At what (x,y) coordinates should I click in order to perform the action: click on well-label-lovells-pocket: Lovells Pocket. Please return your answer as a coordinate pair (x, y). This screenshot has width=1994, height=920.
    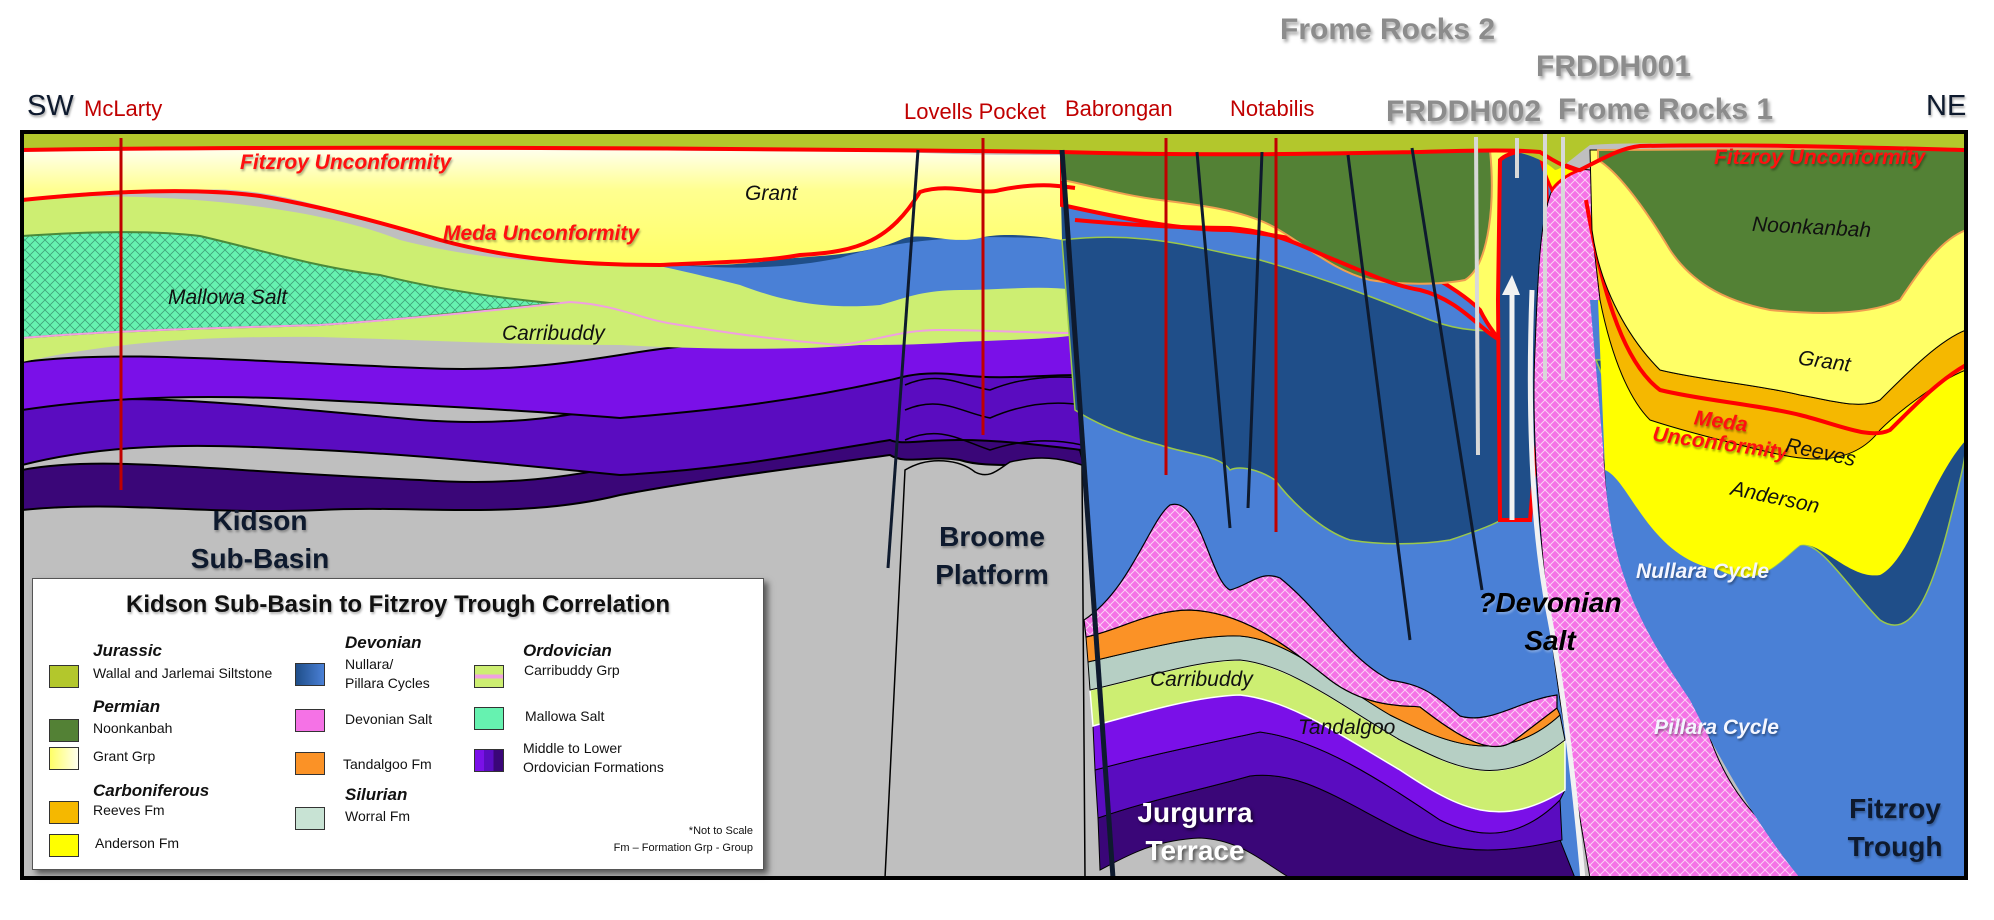
    Looking at the image, I should click on (975, 111).